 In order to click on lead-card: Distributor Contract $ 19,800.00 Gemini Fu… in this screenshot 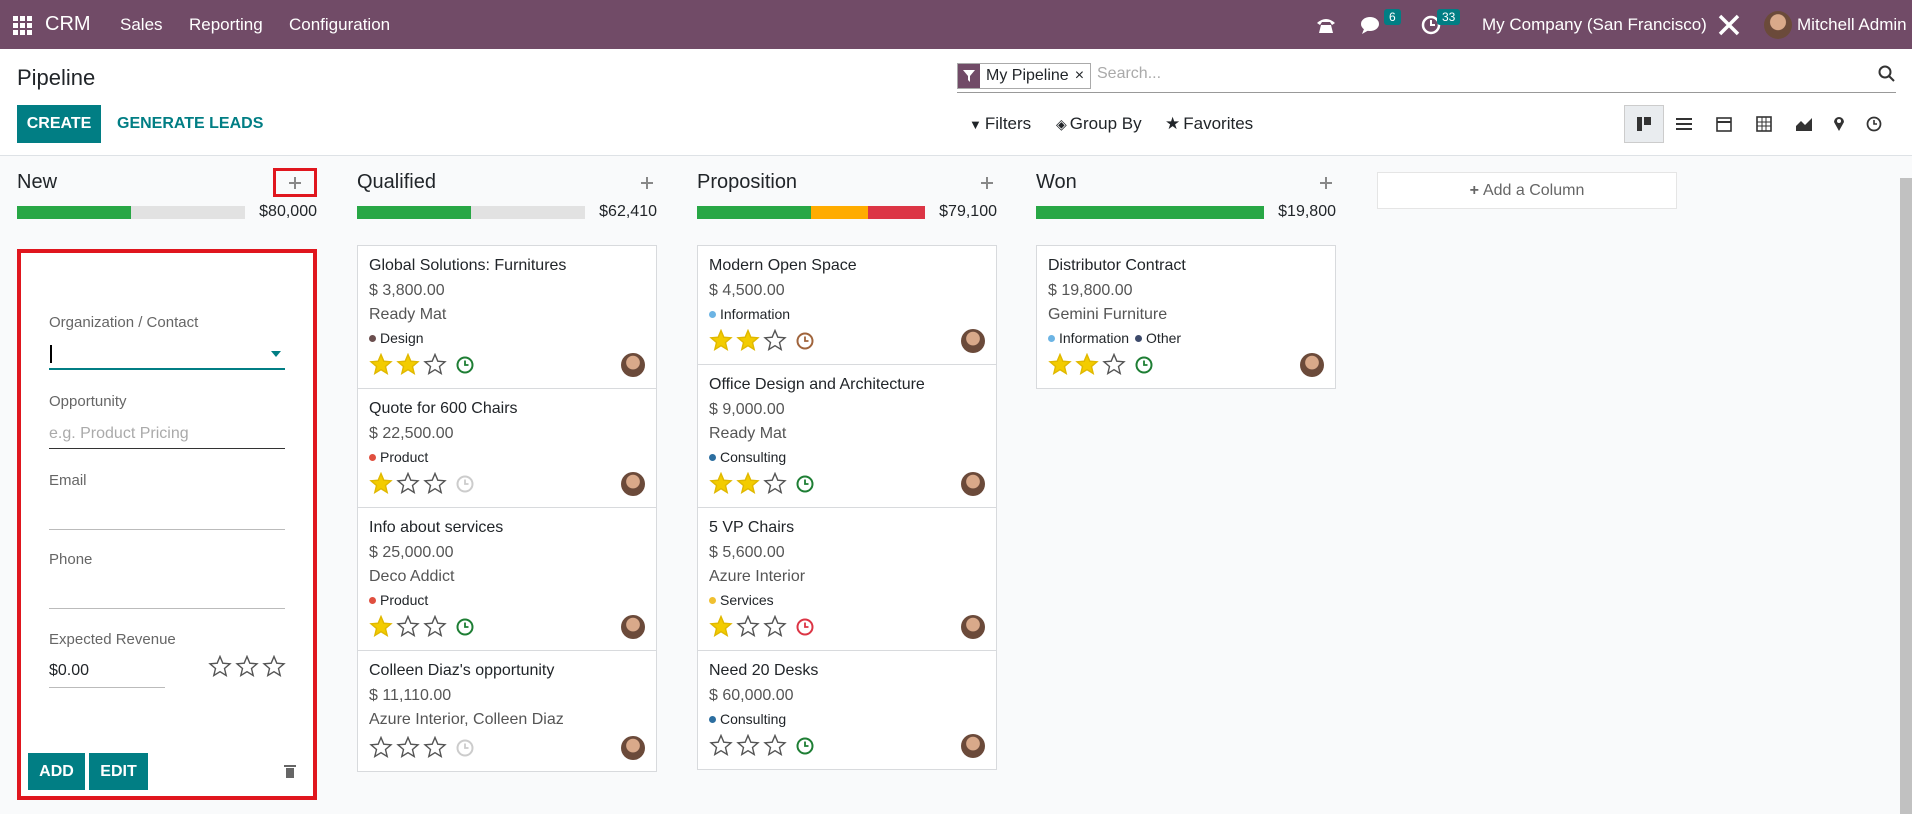, I will do `click(1186, 317)`.